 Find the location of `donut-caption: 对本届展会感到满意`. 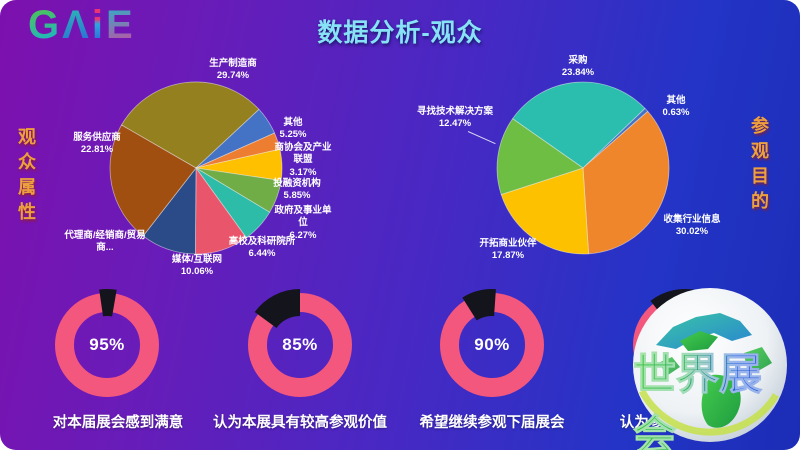

donut-caption: 对本届展会感到满意 is located at coordinates (118, 423).